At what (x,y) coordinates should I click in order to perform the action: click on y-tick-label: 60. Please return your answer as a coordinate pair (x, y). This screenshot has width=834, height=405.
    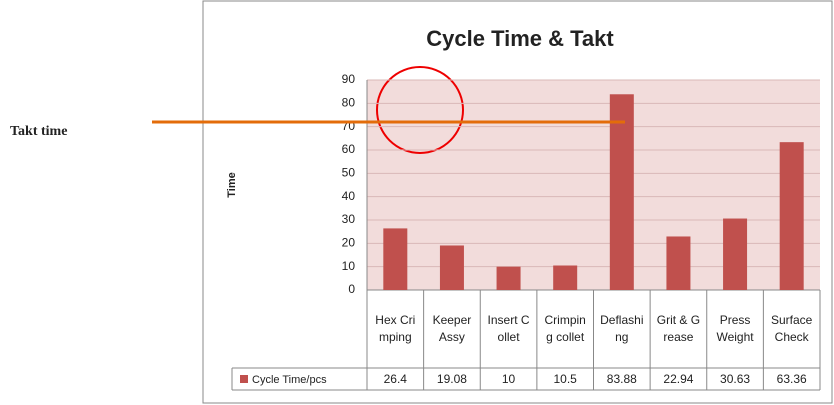
    Looking at the image, I should click on (349, 149).